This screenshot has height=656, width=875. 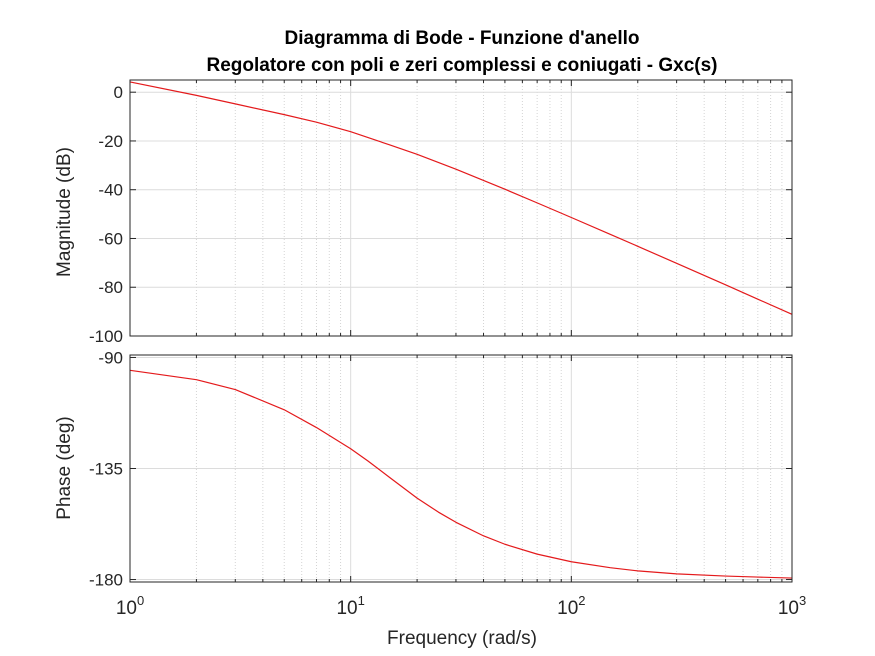 I want to click on frequency-tick-label: 10³, so click(x=792, y=606).